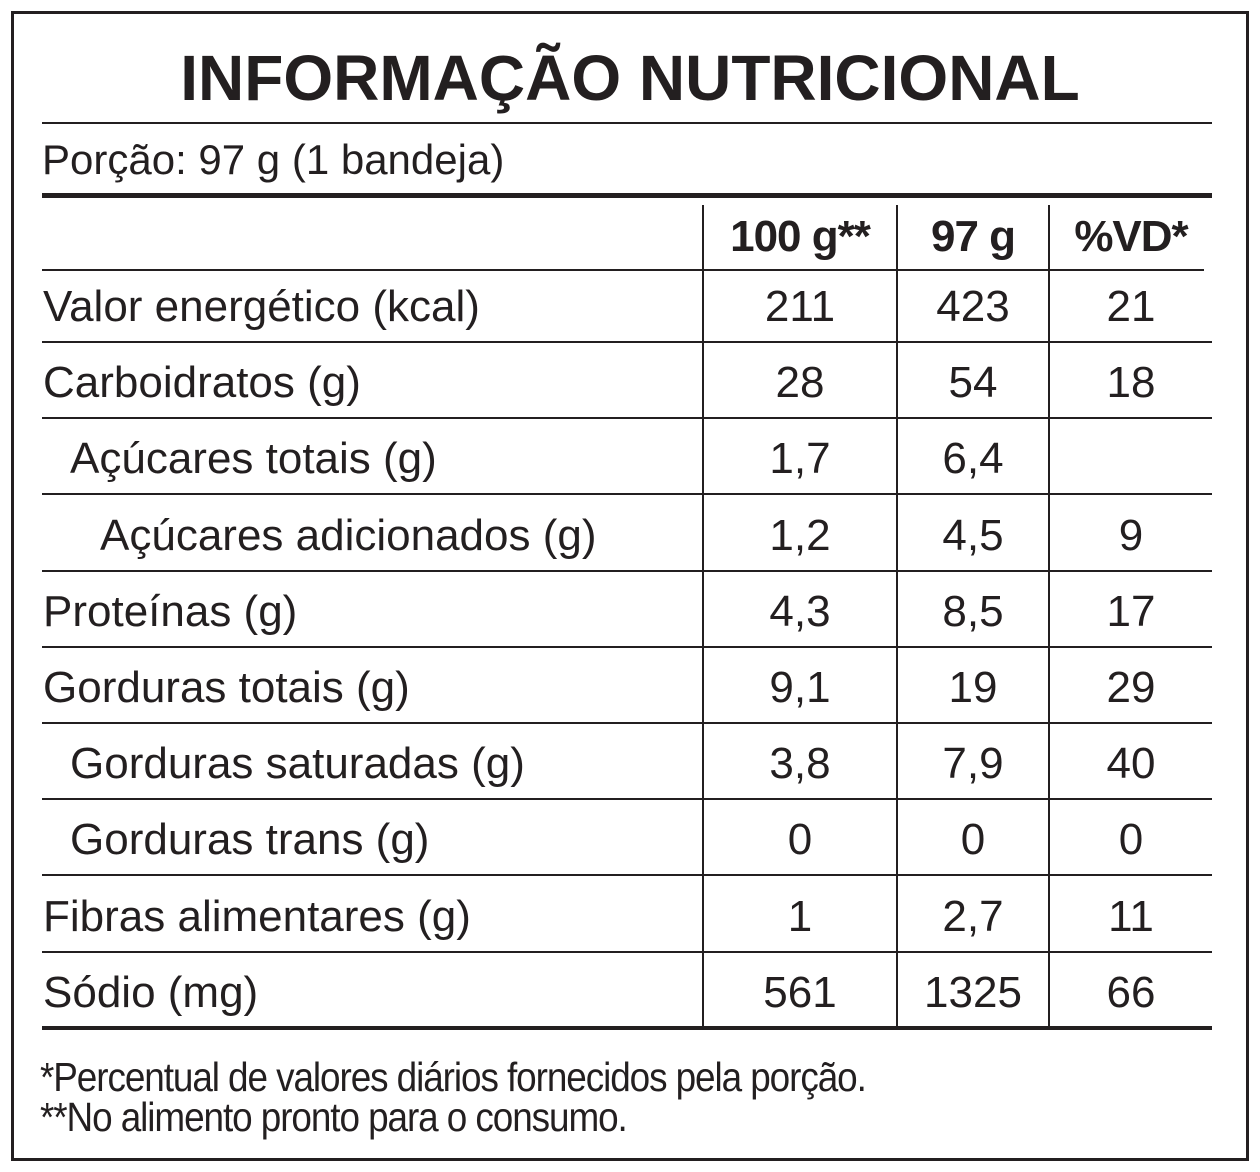 This screenshot has height=1172, width=1260. Describe the element at coordinates (1131, 383) in the screenshot. I see `row-value: 18` at that location.